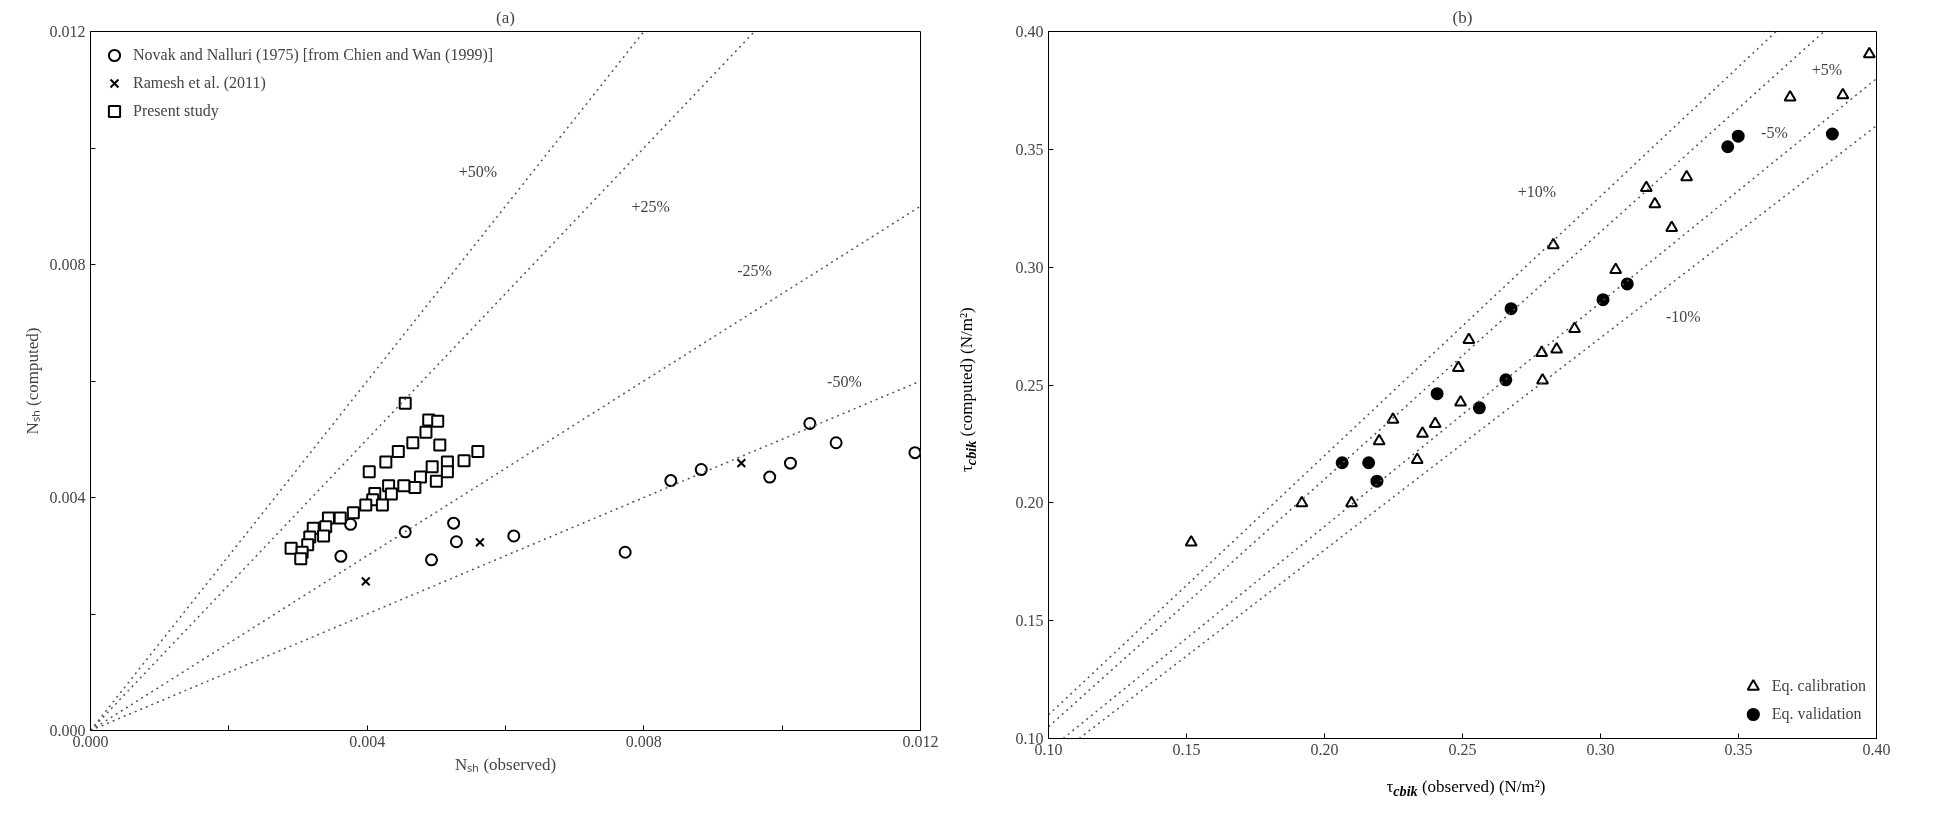  Describe the element at coordinates (367, 741) in the screenshot. I see `x-tick-label: 0.004` at that location.